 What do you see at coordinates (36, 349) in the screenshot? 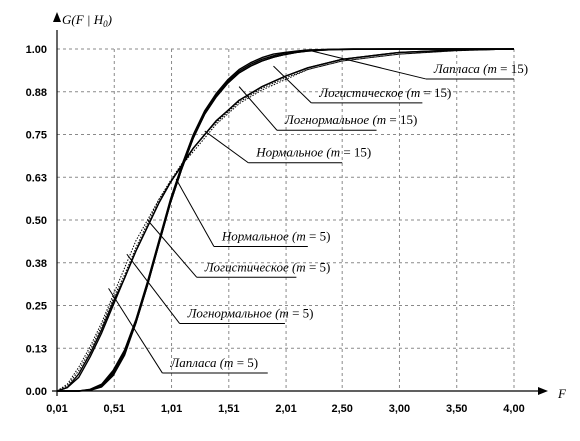
I see `y-tick-label: 0.13` at bounding box center [36, 349].